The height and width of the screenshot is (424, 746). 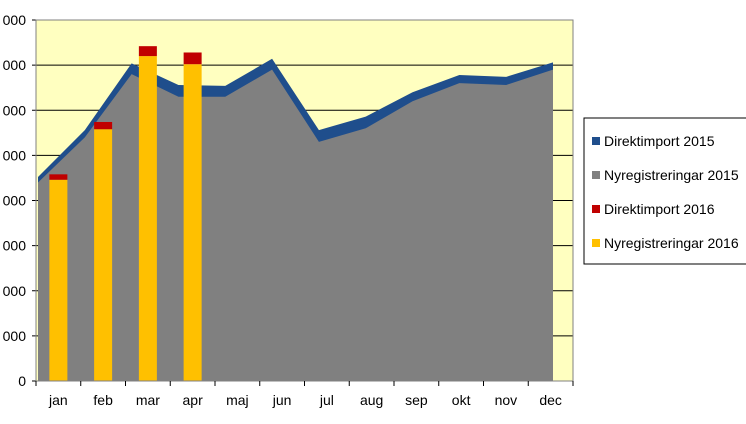 What do you see at coordinates (237, 400) in the screenshot?
I see `x-tick-label: maj` at bounding box center [237, 400].